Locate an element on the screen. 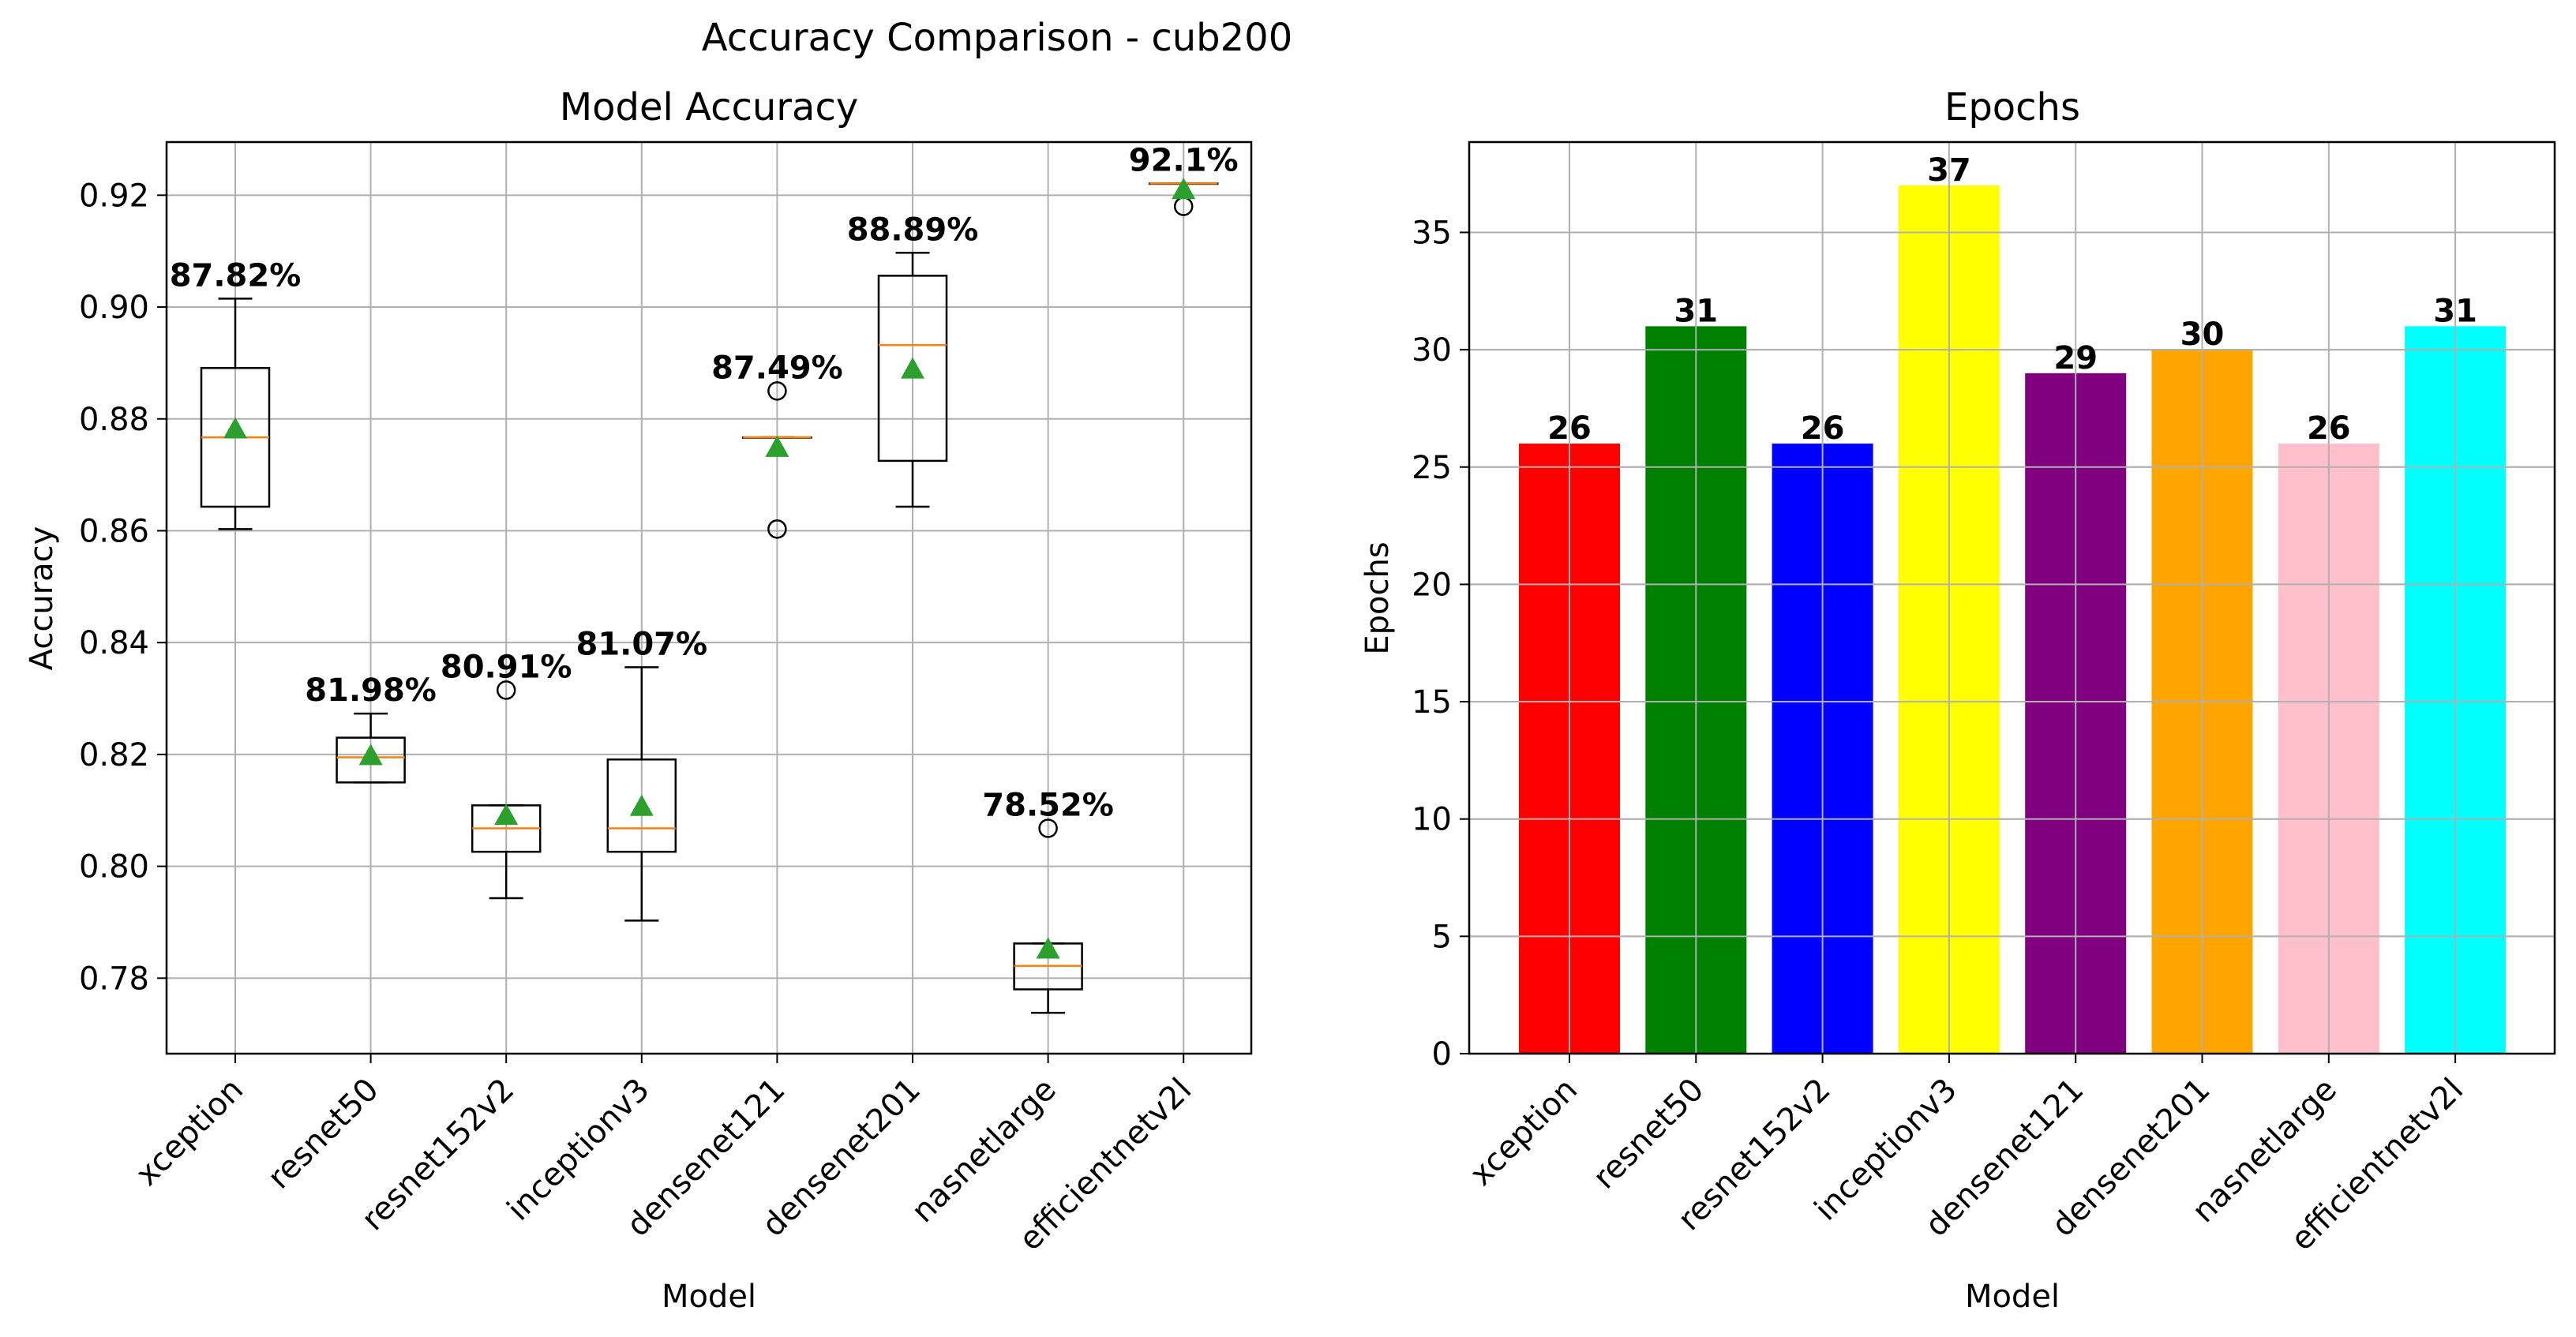 The height and width of the screenshot is (1337, 2576). accuracy-data-label: 78.52% is located at coordinates (1048, 805).